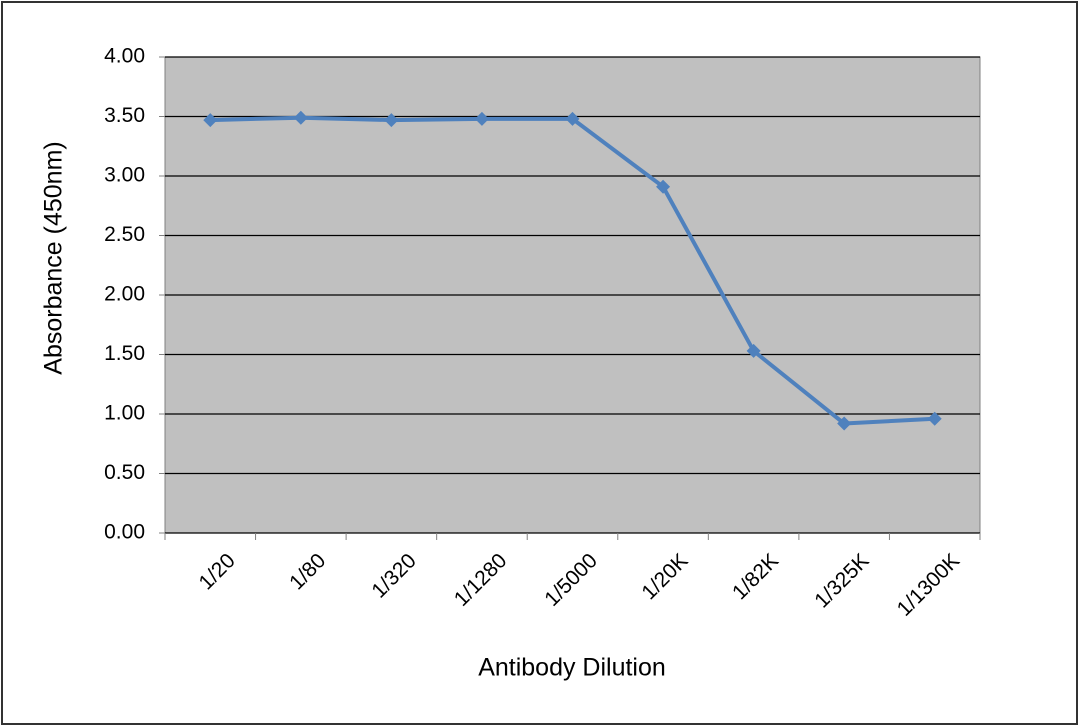 The width and height of the screenshot is (1080, 727). I want to click on y-tick-label: 3.50, so click(124, 115).